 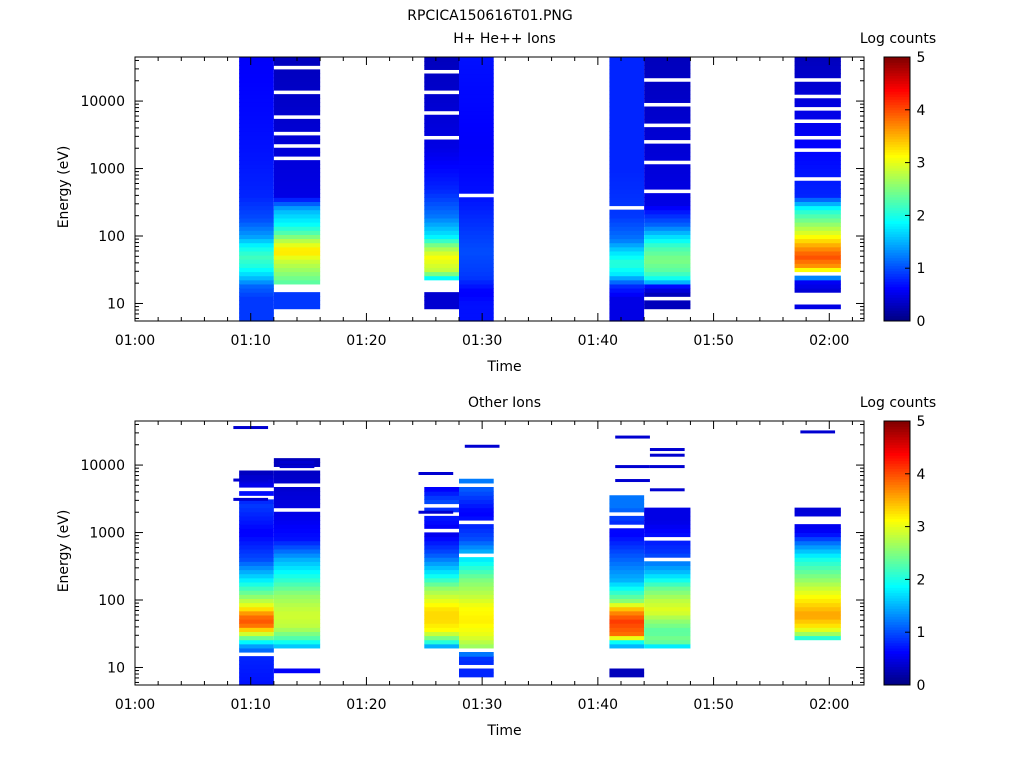 I want to click on y-axis-label: Energy (eV), so click(x=64, y=187).